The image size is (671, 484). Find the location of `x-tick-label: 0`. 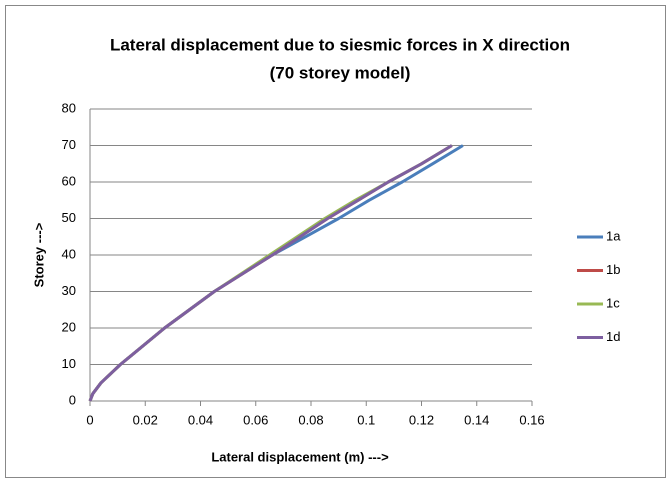

x-tick-label: 0 is located at coordinates (89, 419).